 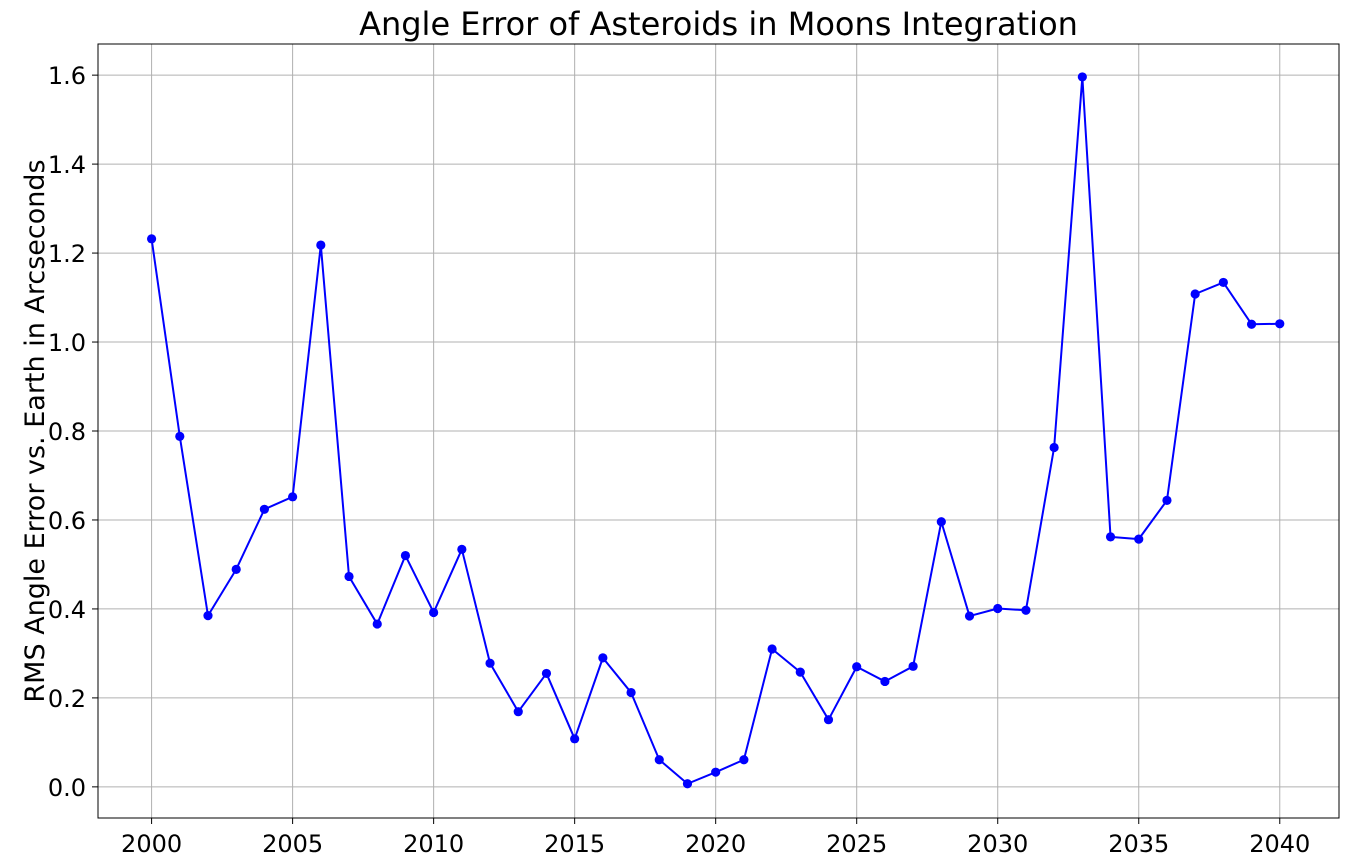 What do you see at coordinates (856, 844) in the screenshot?
I see `x-tick-label: 2025` at bounding box center [856, 844].